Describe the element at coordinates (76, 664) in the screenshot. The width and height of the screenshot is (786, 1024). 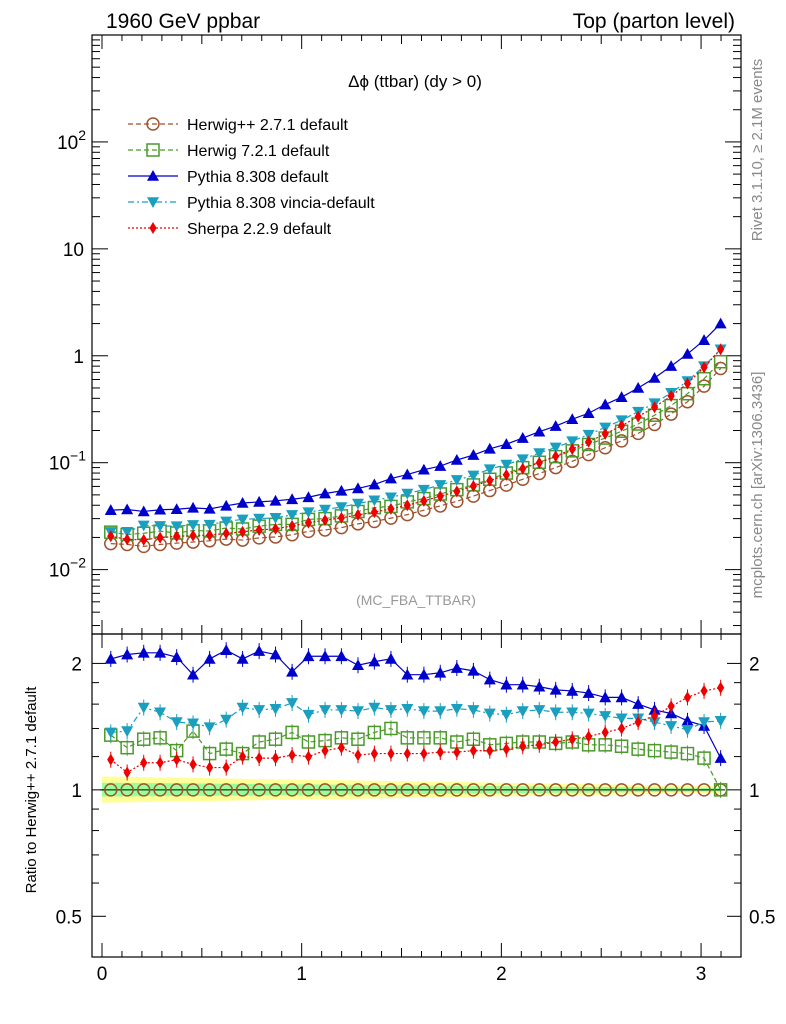
I see `ratio-y-tick-label: 2` at that location.